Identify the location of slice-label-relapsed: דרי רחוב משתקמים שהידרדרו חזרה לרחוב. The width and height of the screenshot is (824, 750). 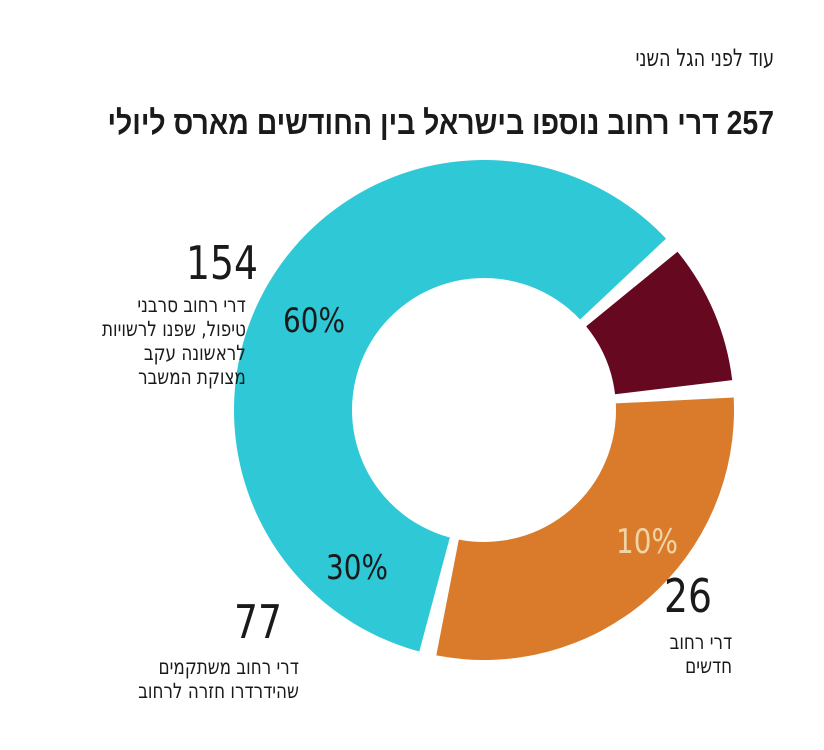
(218, 679).